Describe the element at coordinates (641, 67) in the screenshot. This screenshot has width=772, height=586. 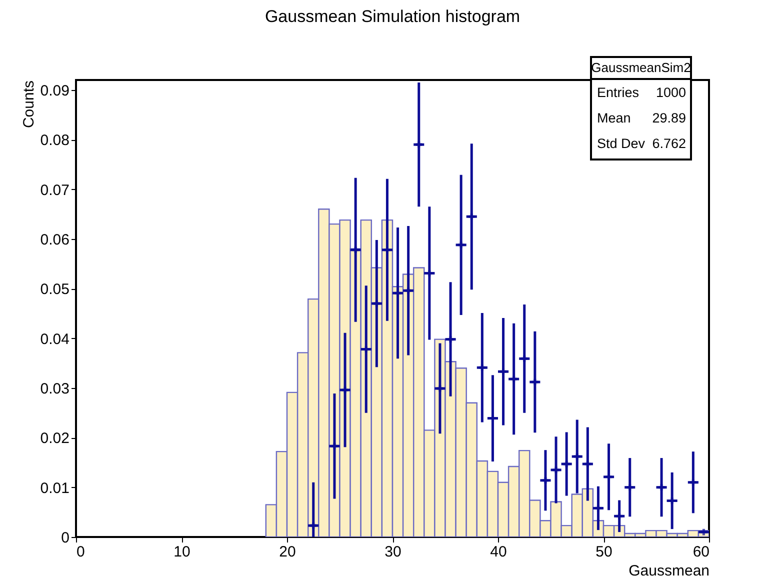
I see `text: GaussmeanSim2` at that location.